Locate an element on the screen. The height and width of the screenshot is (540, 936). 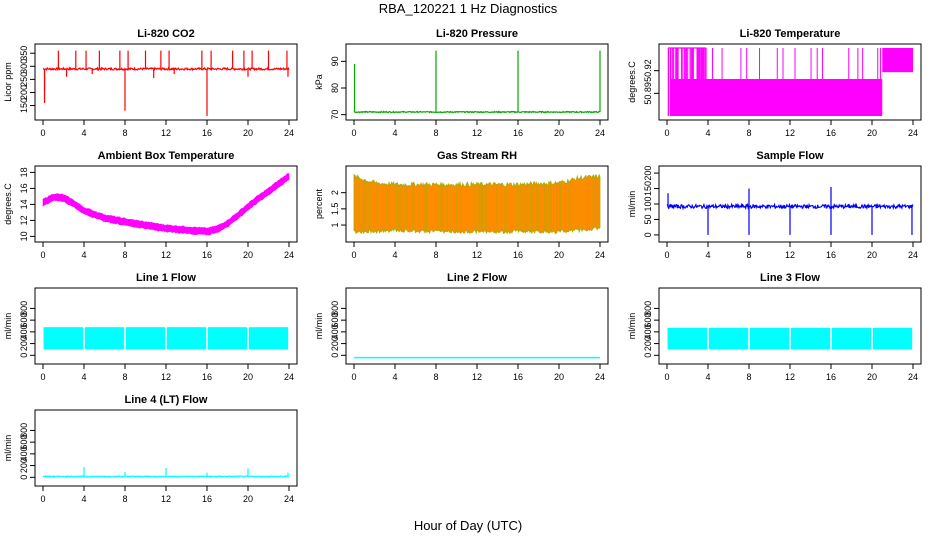
panel-title: Gas Stream RH is located at coordinates (477, 156).